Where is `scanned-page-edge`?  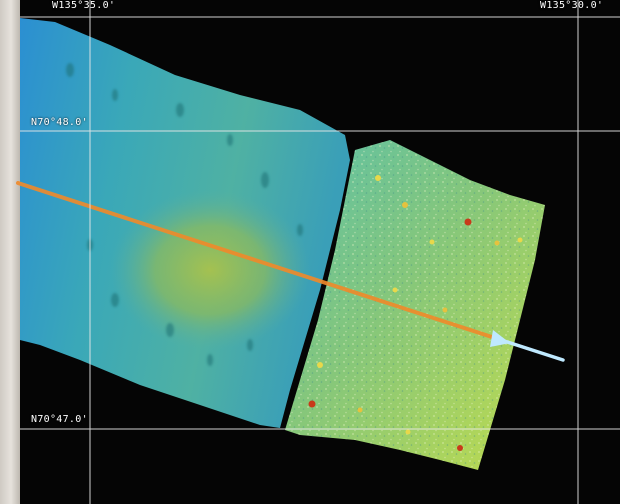
scanned-page-edge is located at coordinates (10, 252).